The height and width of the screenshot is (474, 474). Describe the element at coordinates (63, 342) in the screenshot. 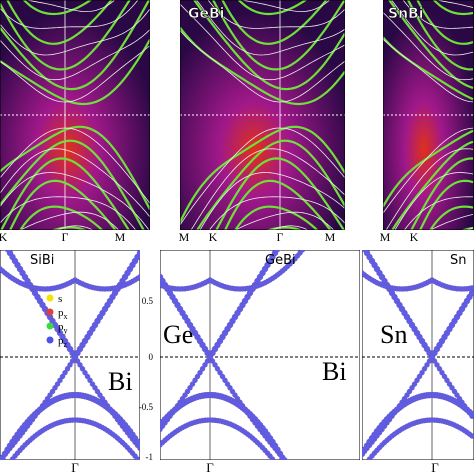

I see `legend-label: pz` at that location.